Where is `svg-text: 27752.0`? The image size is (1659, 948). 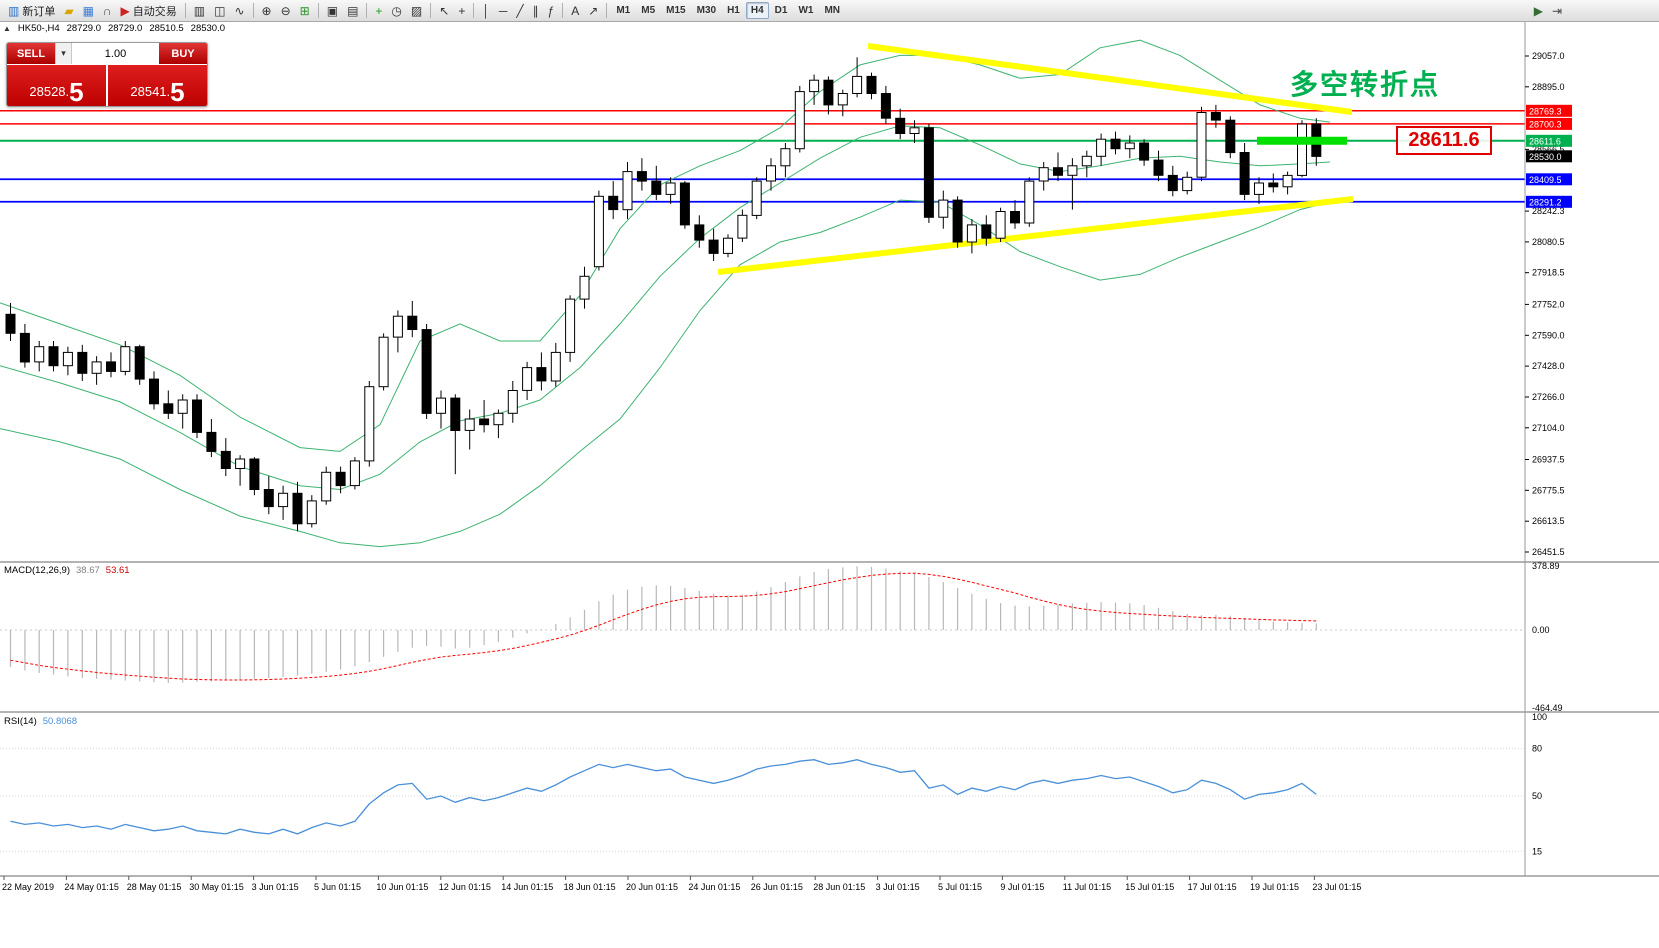 svg-text: 27752.0 is located at coordinates (1548, 304).